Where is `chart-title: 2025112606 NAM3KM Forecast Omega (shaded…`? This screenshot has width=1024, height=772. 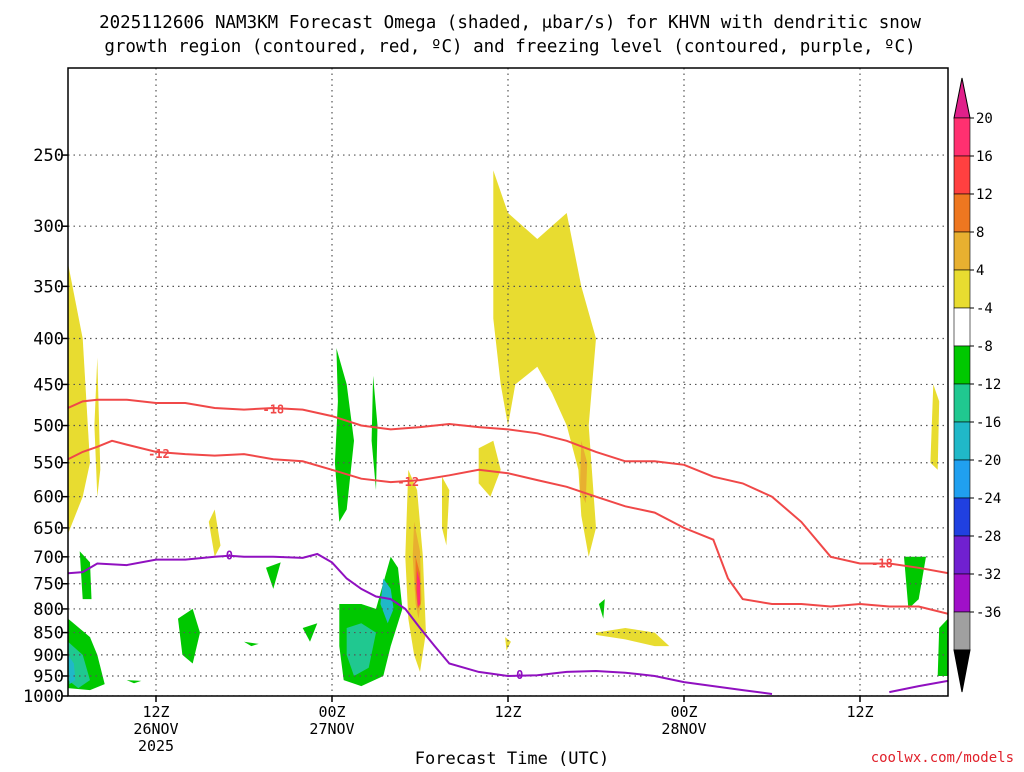 chart-title: 2025112606 NAM3KM Forecast Omega (shaded… is located at coordinates (510, 35).